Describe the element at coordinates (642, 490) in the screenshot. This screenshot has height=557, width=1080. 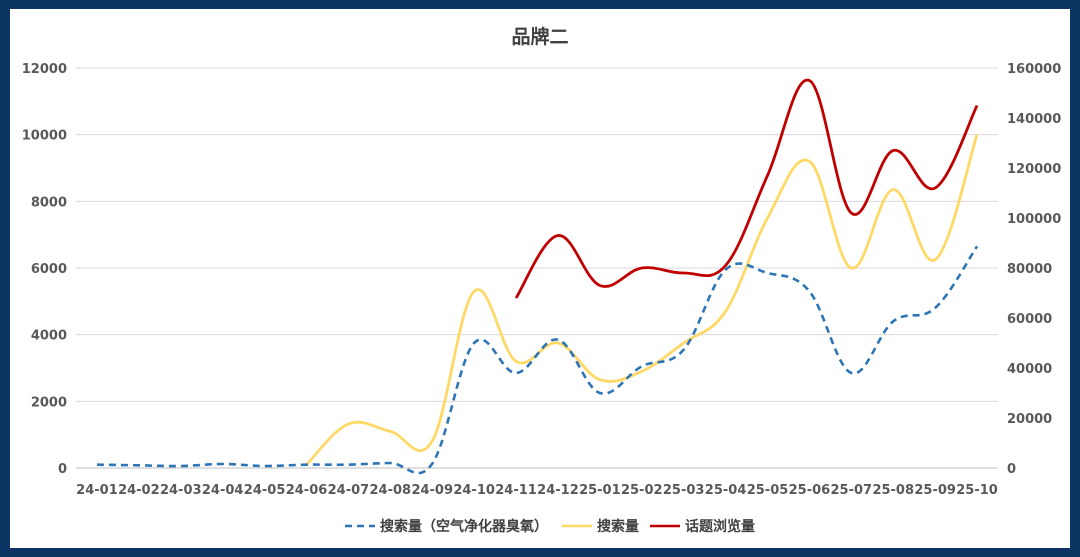
I see `x-tick-label: 25-02` at that location.